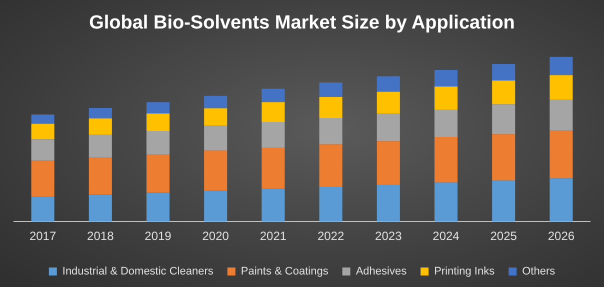 This screenshot has height=287, width=604. Describe the element at coordinates (330, 236) in the screenshot. I see `x-tick-label: 2022` at that location.